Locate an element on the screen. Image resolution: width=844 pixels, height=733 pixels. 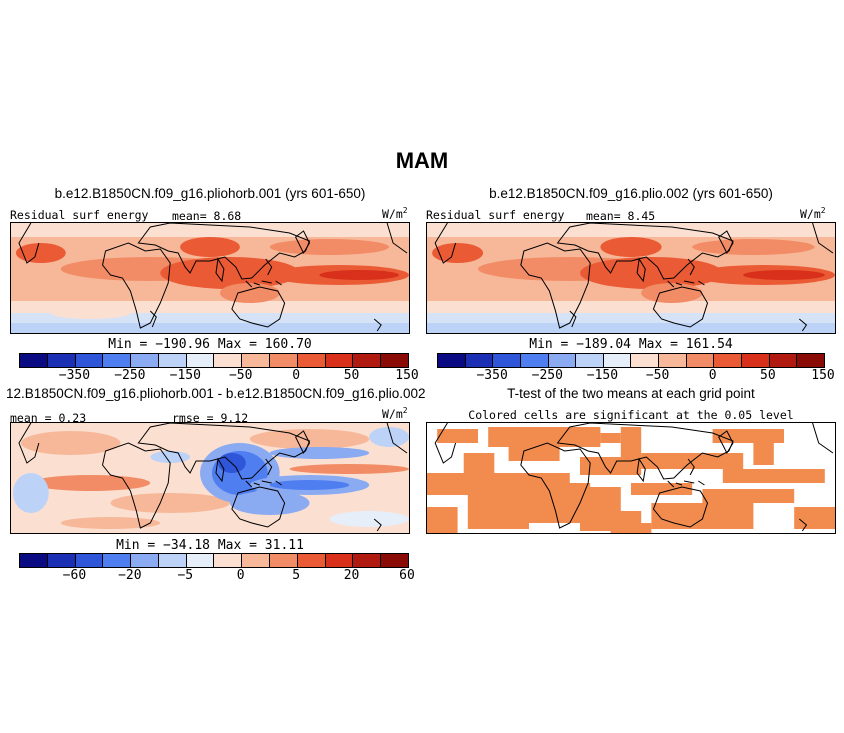
colorbar-tick-label: −5 is located at coordinates (185, 575).